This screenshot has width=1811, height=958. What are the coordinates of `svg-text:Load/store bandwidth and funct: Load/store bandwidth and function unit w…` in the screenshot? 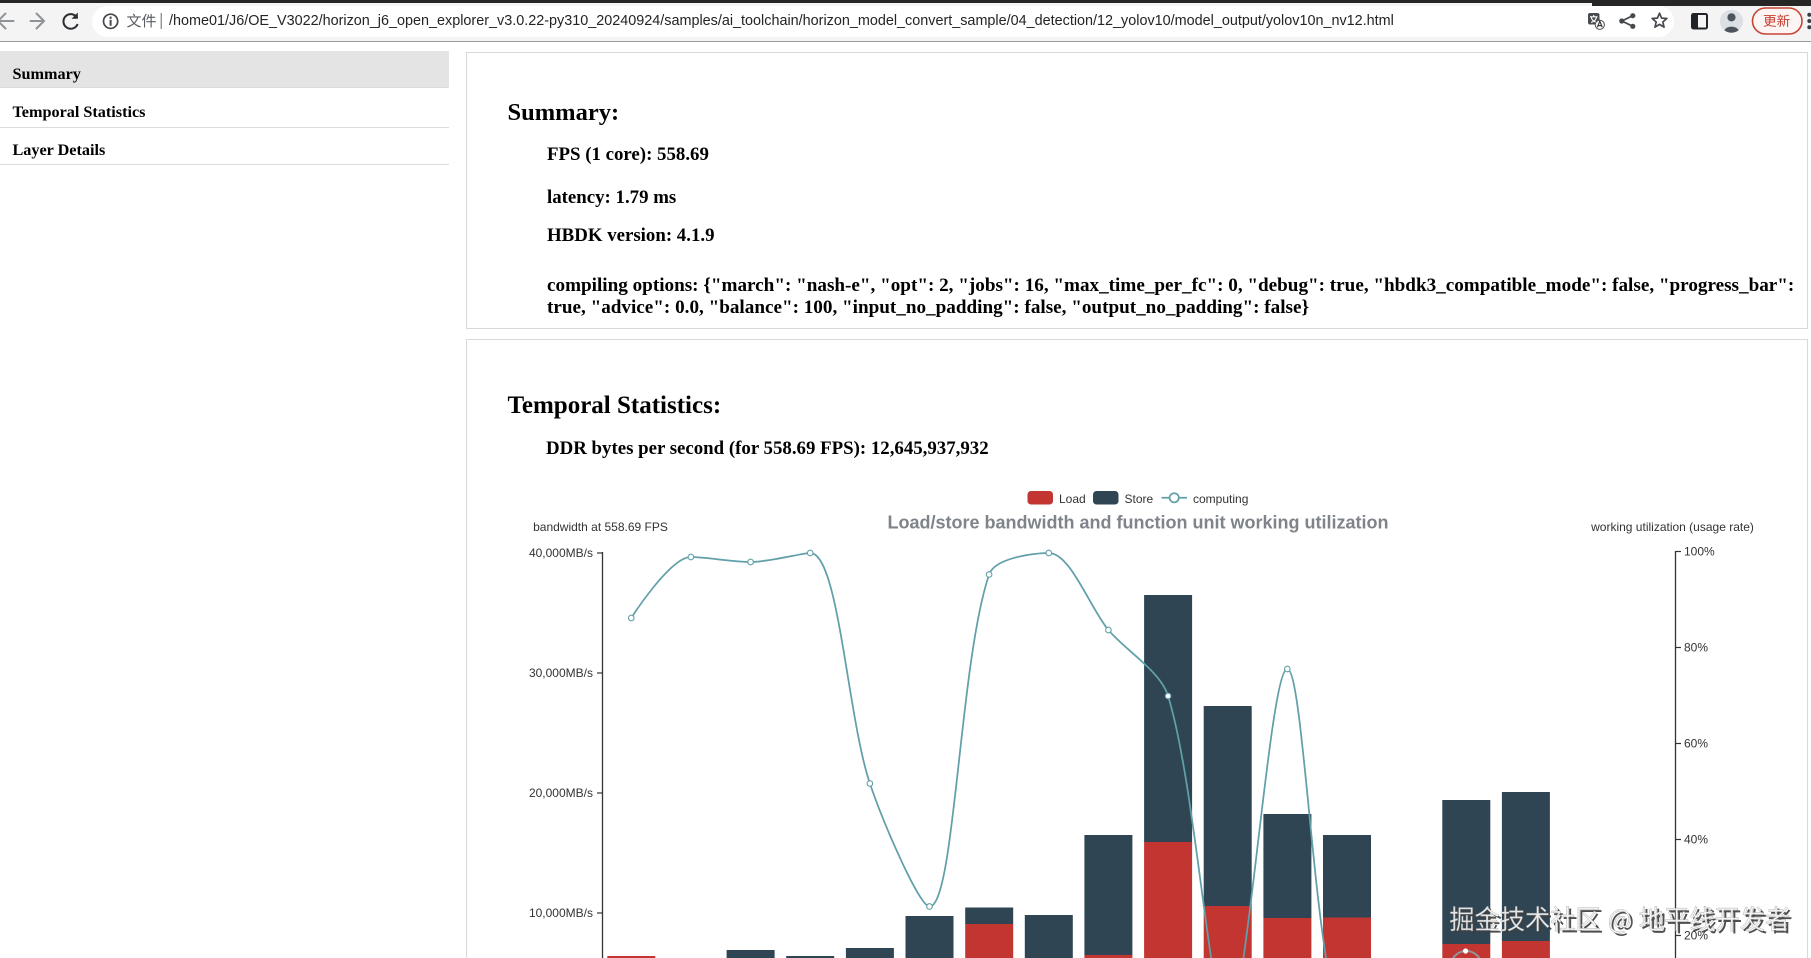 It's located at (1138, 523).